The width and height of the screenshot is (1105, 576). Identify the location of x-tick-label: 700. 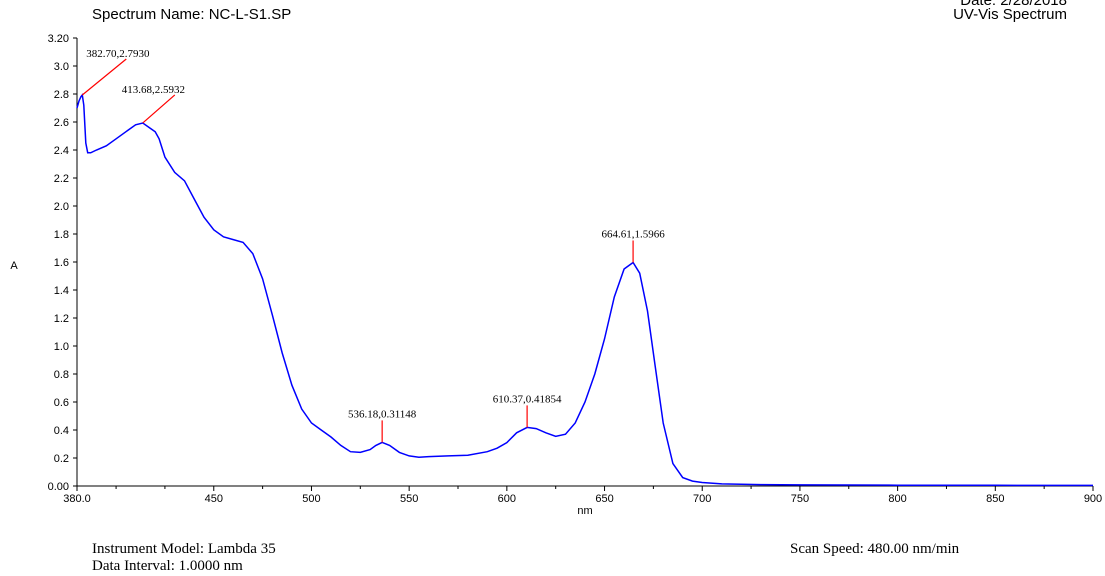
(702, 499).